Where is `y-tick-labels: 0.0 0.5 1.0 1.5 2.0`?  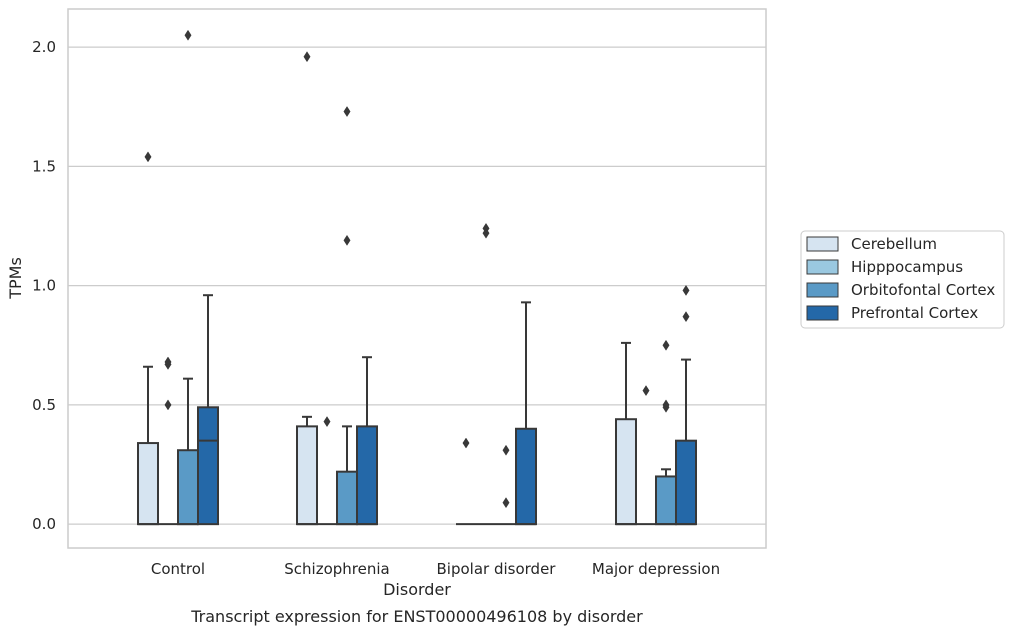 y-tick-labels: 0.0 0.5 1.0 1.5 2.0 is located at coordinates (44, 285).